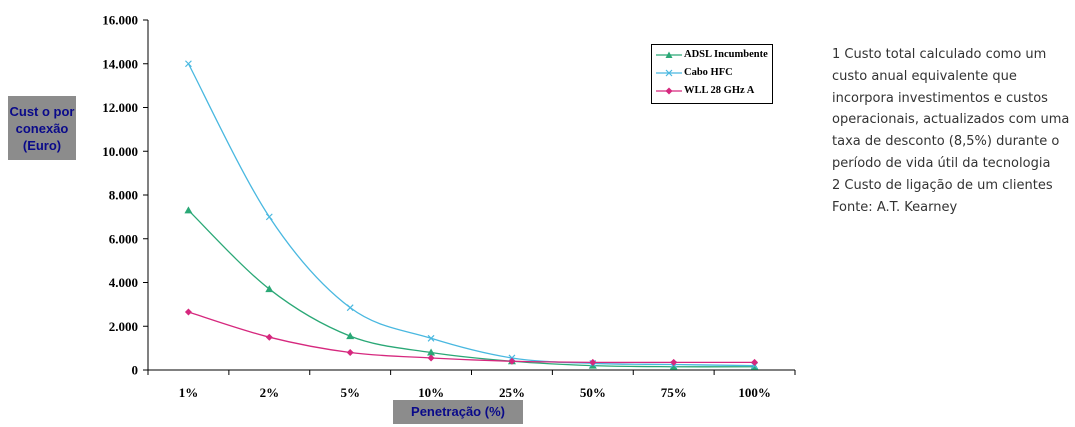  Describe the element at coordinates (754, 392) in the screenshot. I see `x-tick-label: 100%` at that location.